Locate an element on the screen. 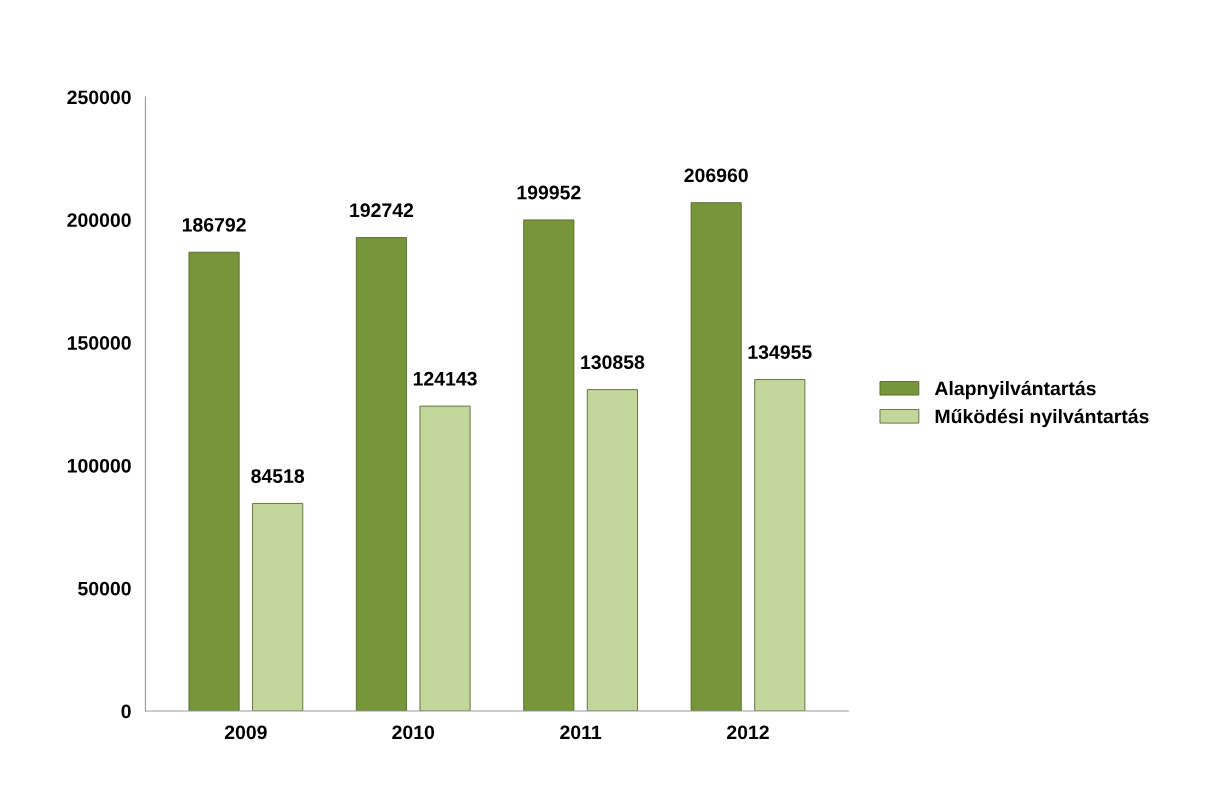 The width and height of the screenshot is (1212, 808). data-label: 134955 is located at coordinates (780, 352).